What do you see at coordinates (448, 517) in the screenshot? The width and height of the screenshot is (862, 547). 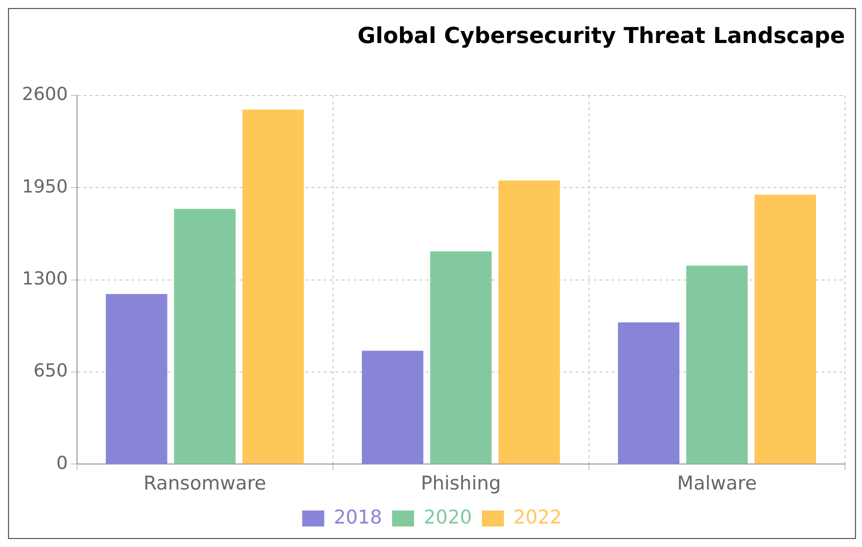 I see `legend-label: 2020` at bounding box center [448, 517].